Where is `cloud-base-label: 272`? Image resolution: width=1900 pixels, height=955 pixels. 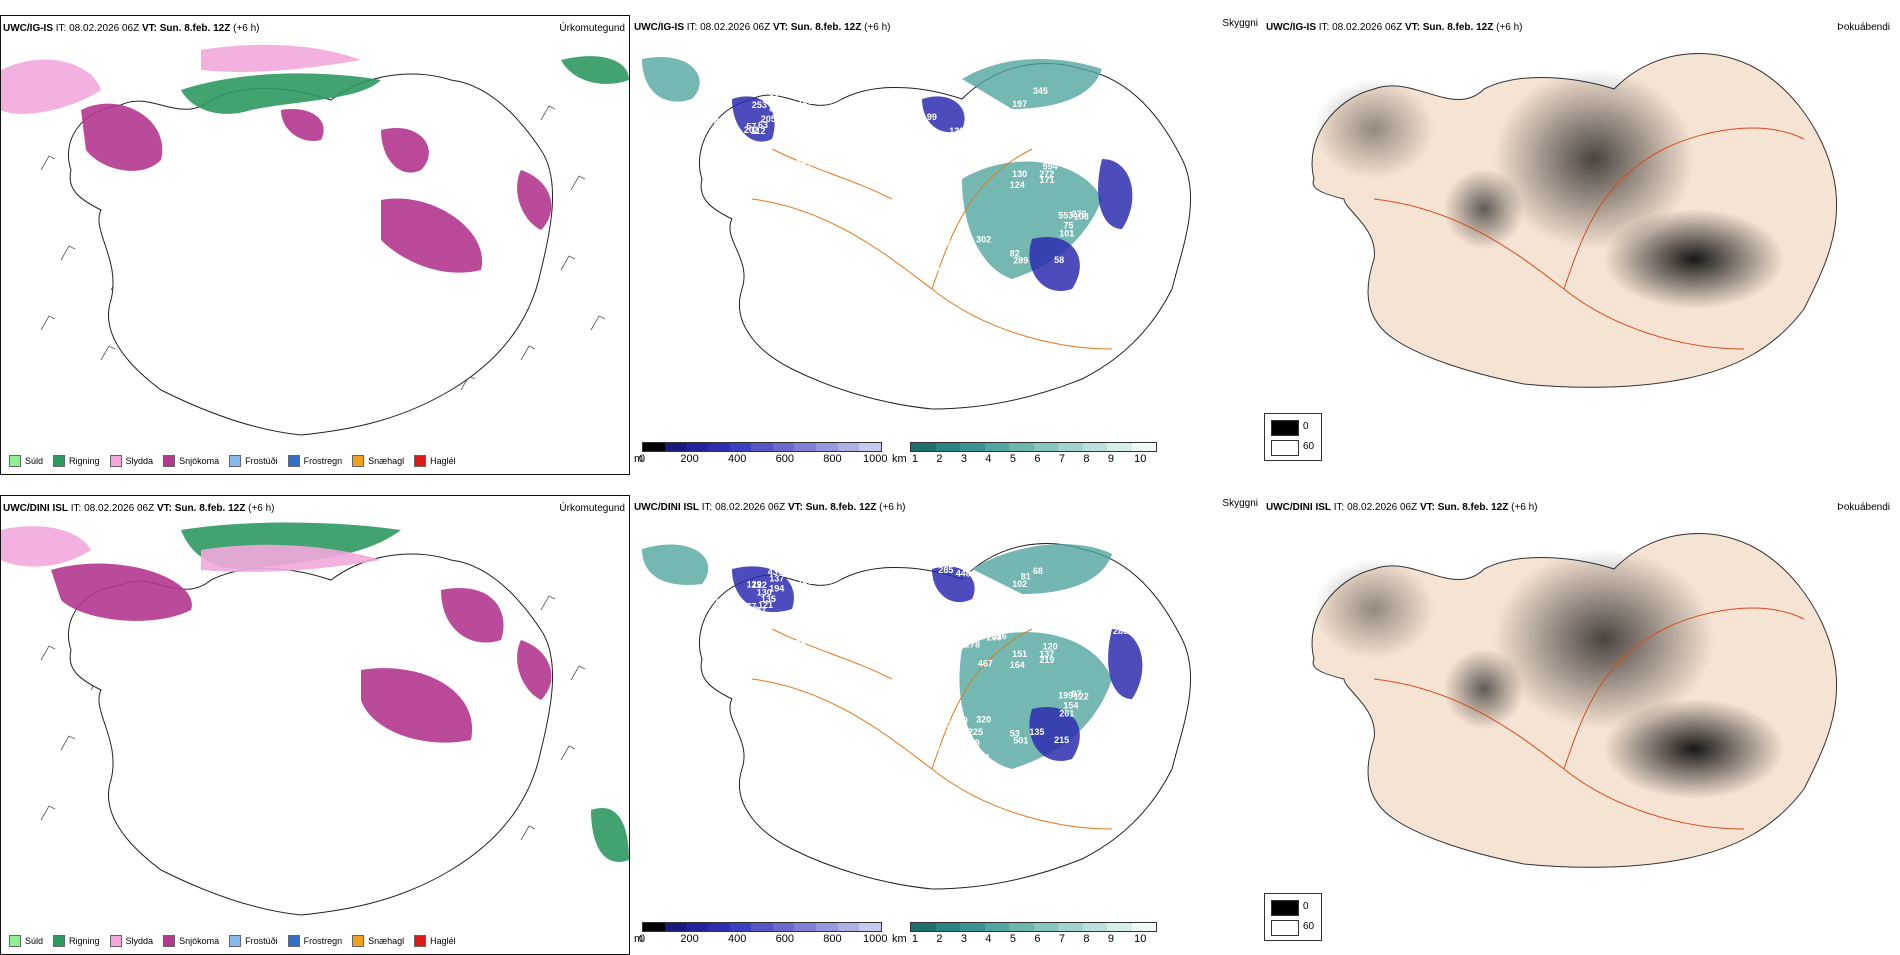
cloud-base-label: 272 is located at coordinates (1046, 174).